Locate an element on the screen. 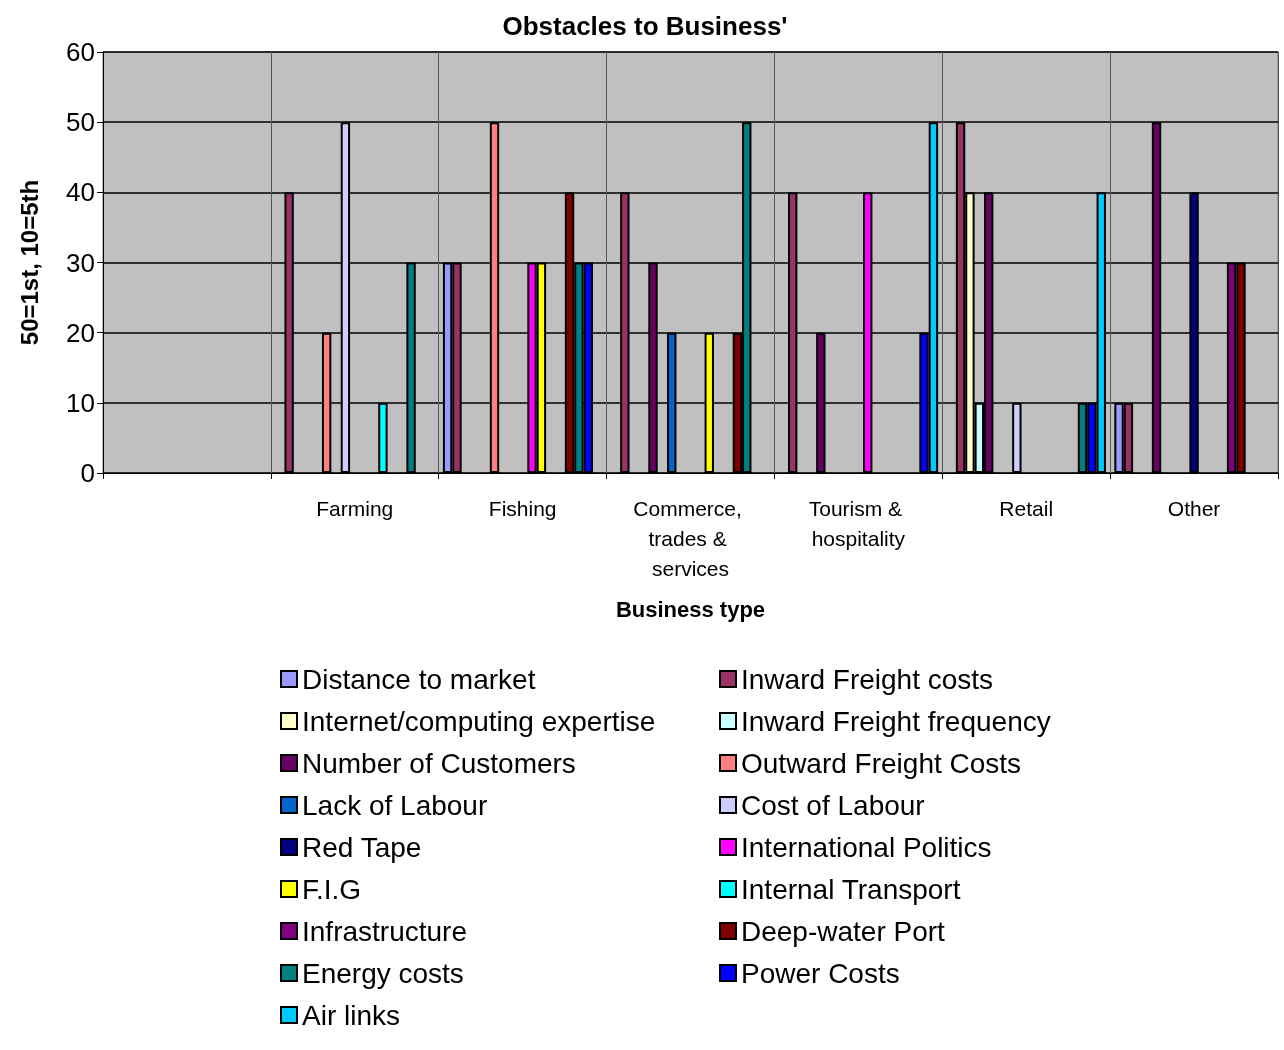 This screenshot has width=1284, height=1050. y-axis-title: 50=1st, 10=5th is located at coordinates (29, 262).